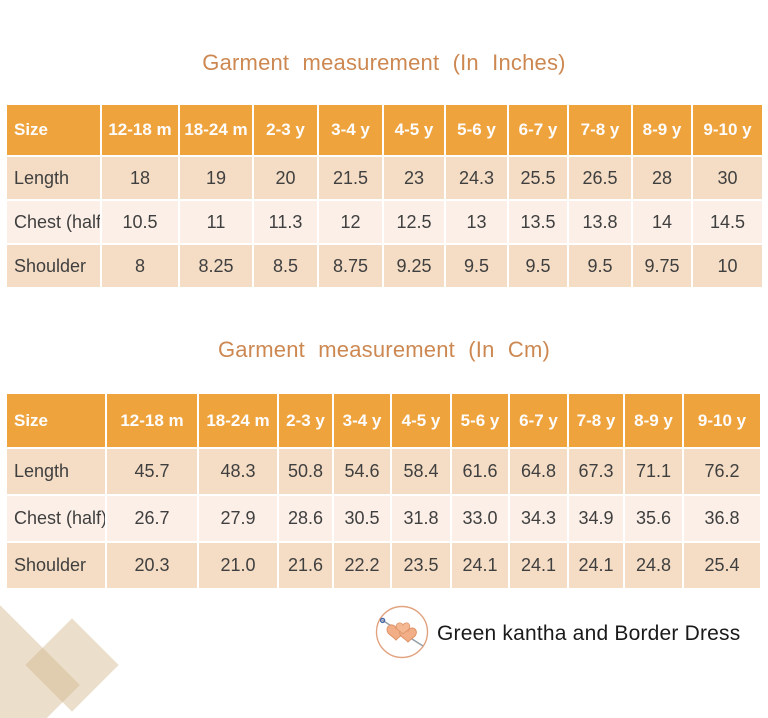 This screenshot has height=718, width=768. What do you see at coordinates (350, 178) in the screenshot?
I see `measurement-cell: 21.5` at bounding box center [350, 178].